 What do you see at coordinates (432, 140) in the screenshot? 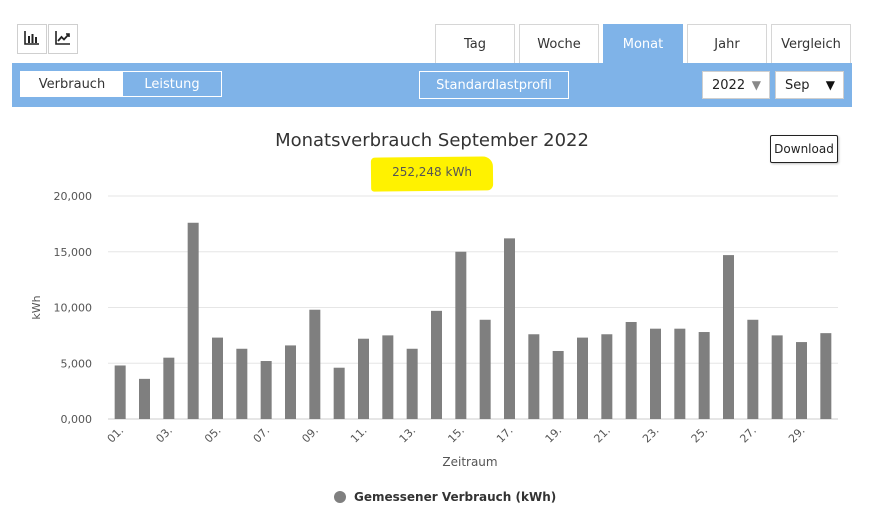
I see `chart-title: Monatsverbrauch September 2022` at bounding box center [432, 140].